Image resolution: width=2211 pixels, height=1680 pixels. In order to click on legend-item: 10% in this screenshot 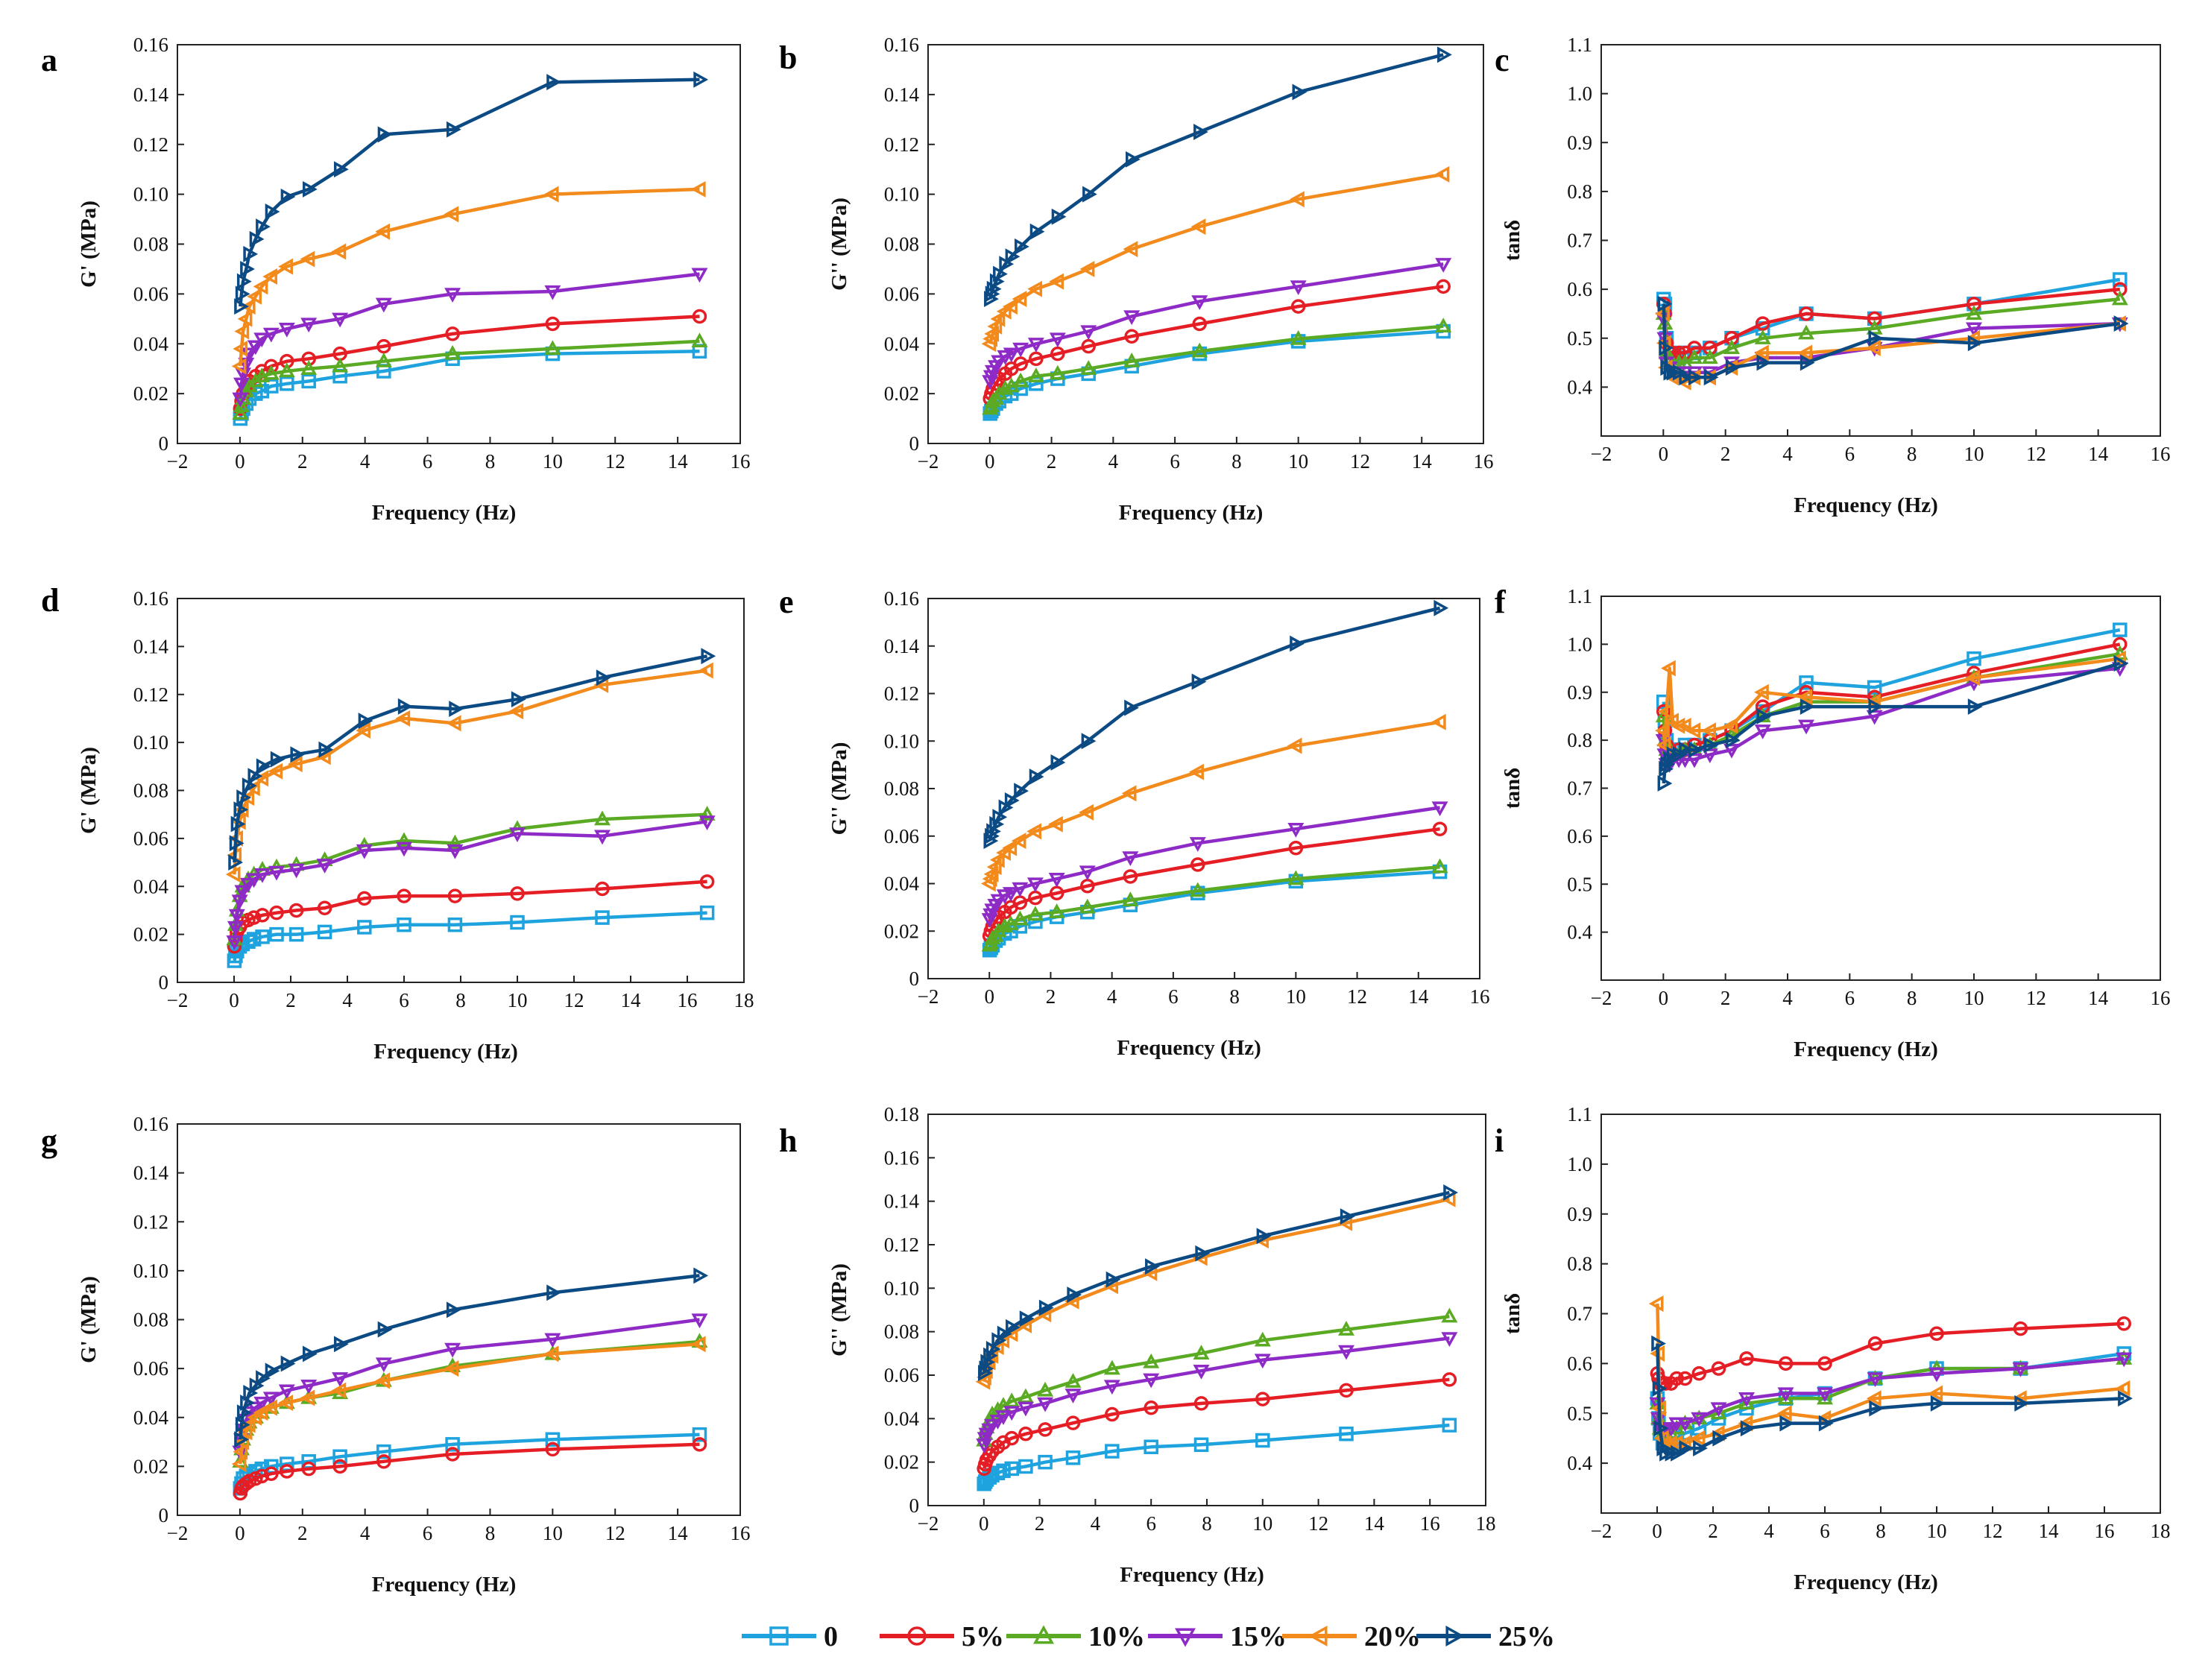, I will do `click(1076, 1636)`.